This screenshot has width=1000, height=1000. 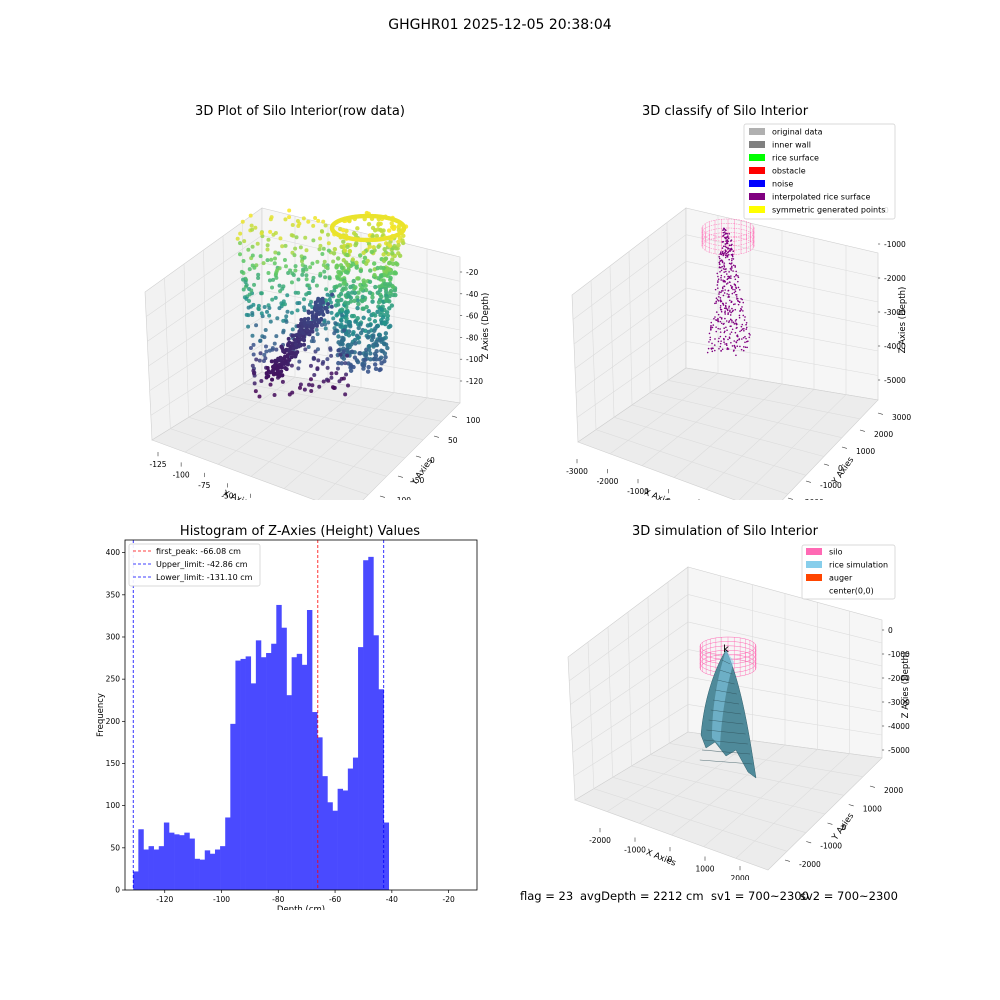 What do you see at coordinates (814, 551) in the screenshot?
I see `legend-swatch` at bounding box center [814, 551].